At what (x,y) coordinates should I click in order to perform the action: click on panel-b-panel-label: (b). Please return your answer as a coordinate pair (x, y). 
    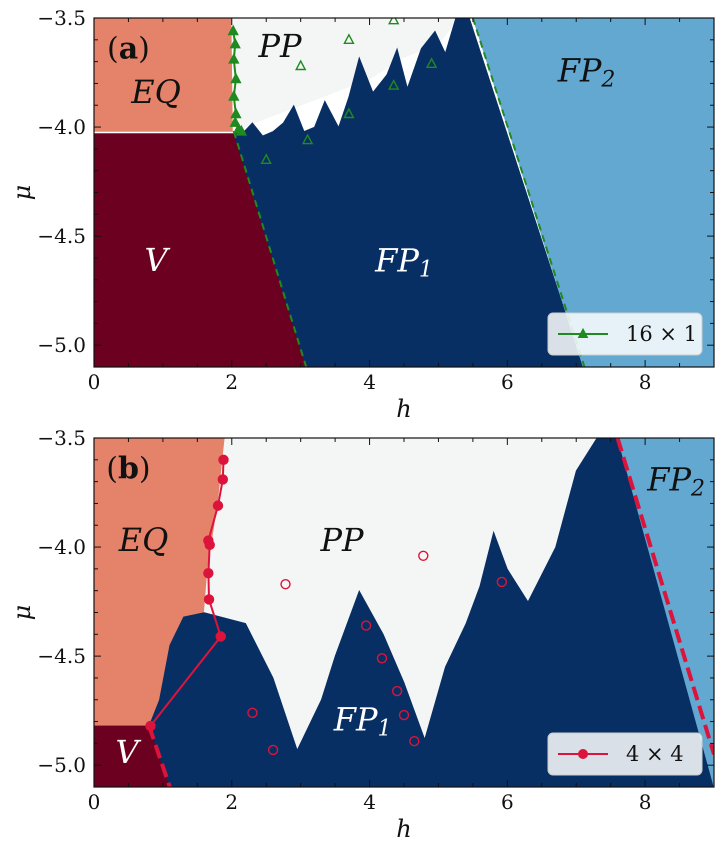
    Looking at the image, I should click on (128, 469).